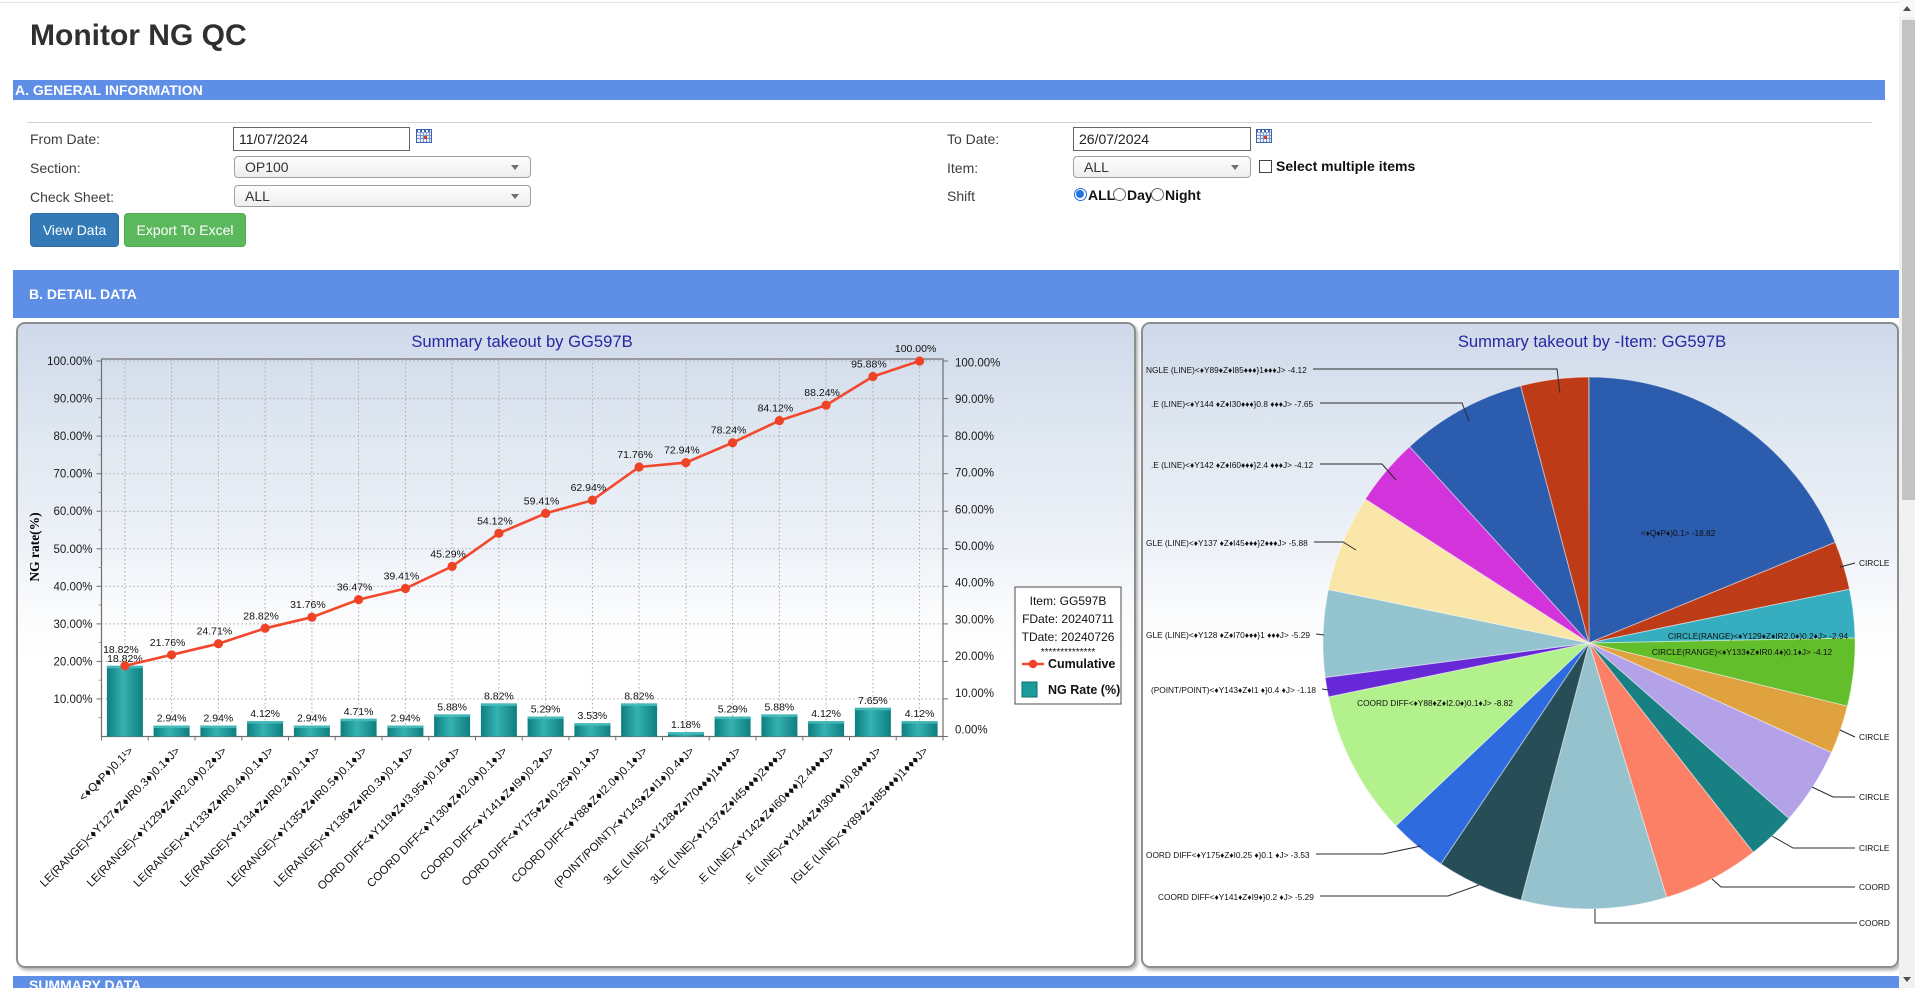 The width and height of the screenshot is (1915, 988). Describe the element at coordinates (34, 546) in the screenshot. I see `svg-text: NG rate(%)` at that location.